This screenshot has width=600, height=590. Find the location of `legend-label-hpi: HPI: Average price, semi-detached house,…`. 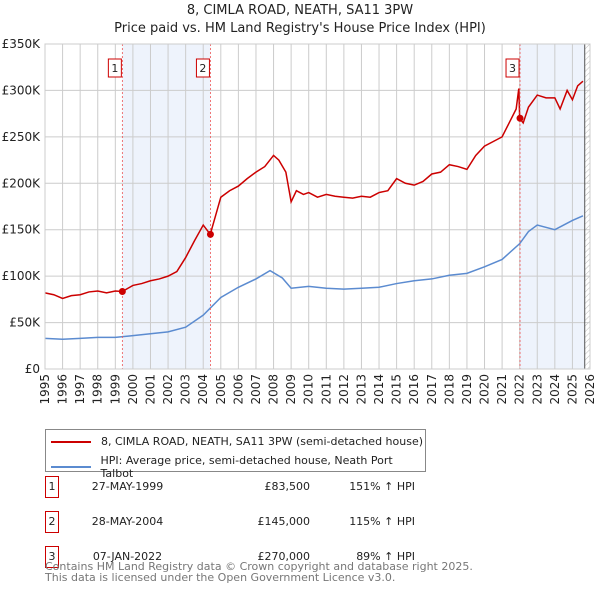

legend-label-hpi: HPI: Average price, semi-detached house,… is located at coordinates (246, 467).